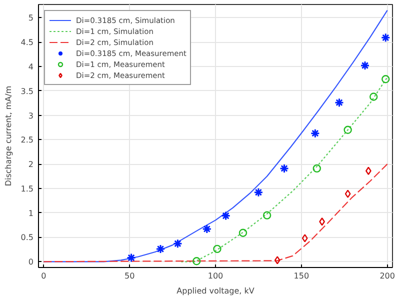 The width and height of the screenshot is (400, 298). What do you see at coordinates (31, 165) in the screenshot?
I see `y-tick-label: 2` at bounding box center [31, 165].